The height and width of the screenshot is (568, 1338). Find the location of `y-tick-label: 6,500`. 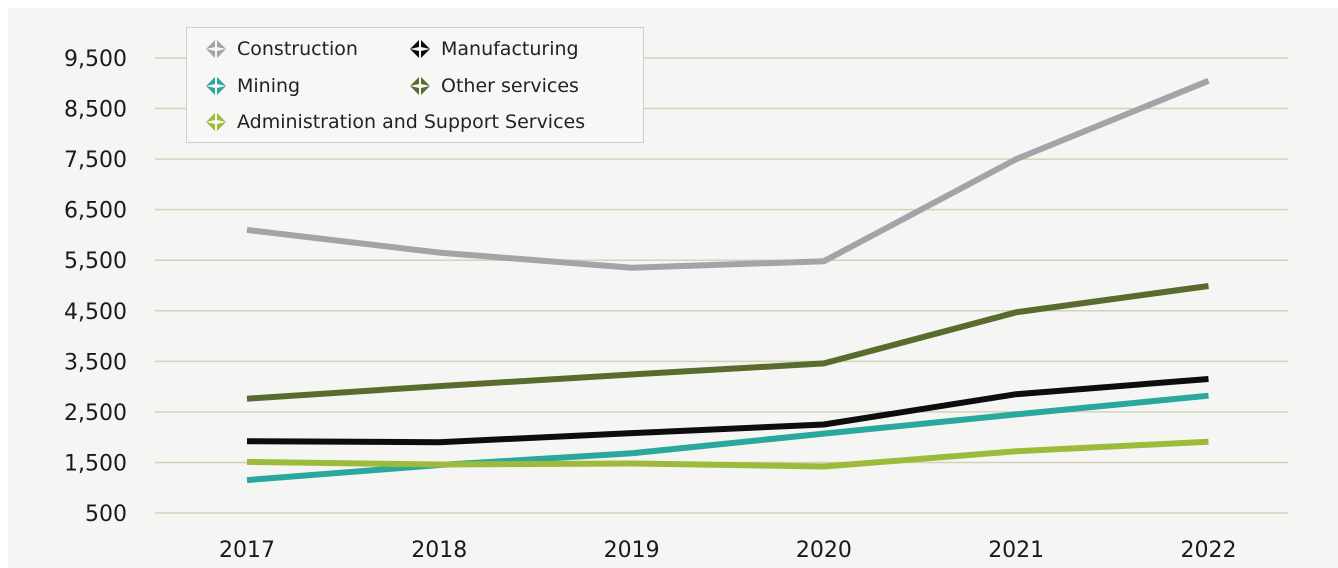

y-tick-label: 6,500 is located at coordinates (95, 211).